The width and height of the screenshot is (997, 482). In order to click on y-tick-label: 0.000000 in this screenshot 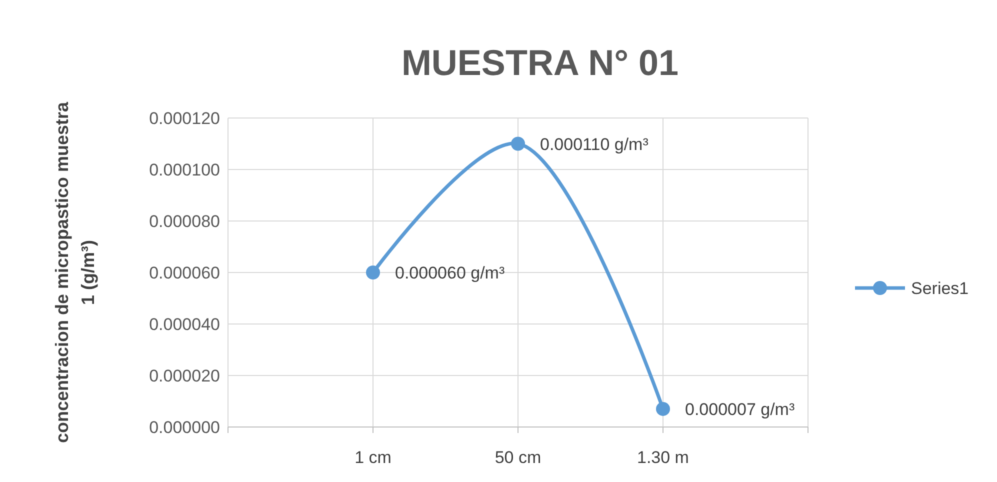, I will do `click(184, 427)`.